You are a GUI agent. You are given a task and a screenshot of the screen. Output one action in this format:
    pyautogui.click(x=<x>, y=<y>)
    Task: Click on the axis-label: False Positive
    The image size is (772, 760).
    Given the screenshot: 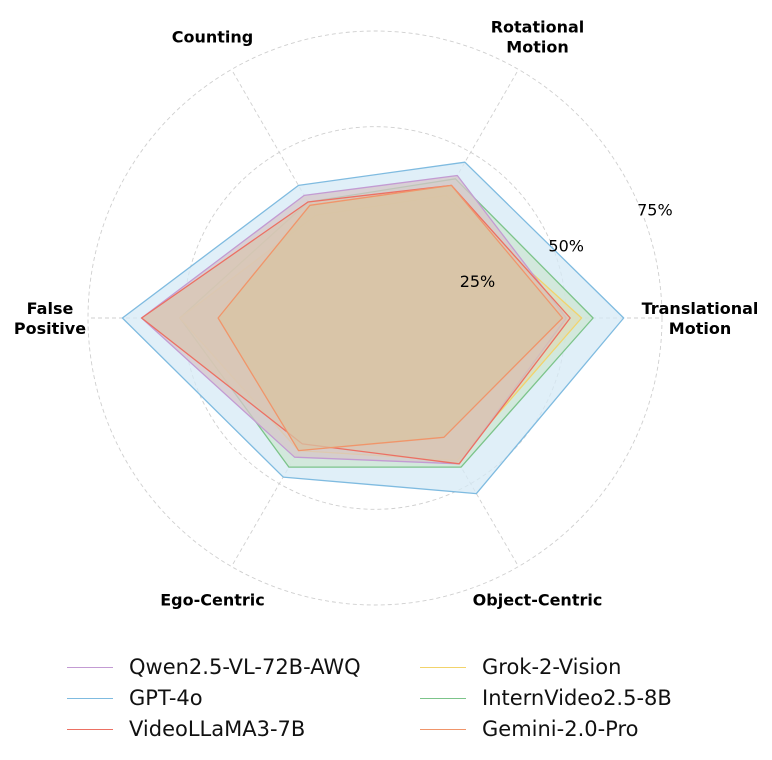 What is the action you would take?
    pyautogui.click(x=50, y=318)
    